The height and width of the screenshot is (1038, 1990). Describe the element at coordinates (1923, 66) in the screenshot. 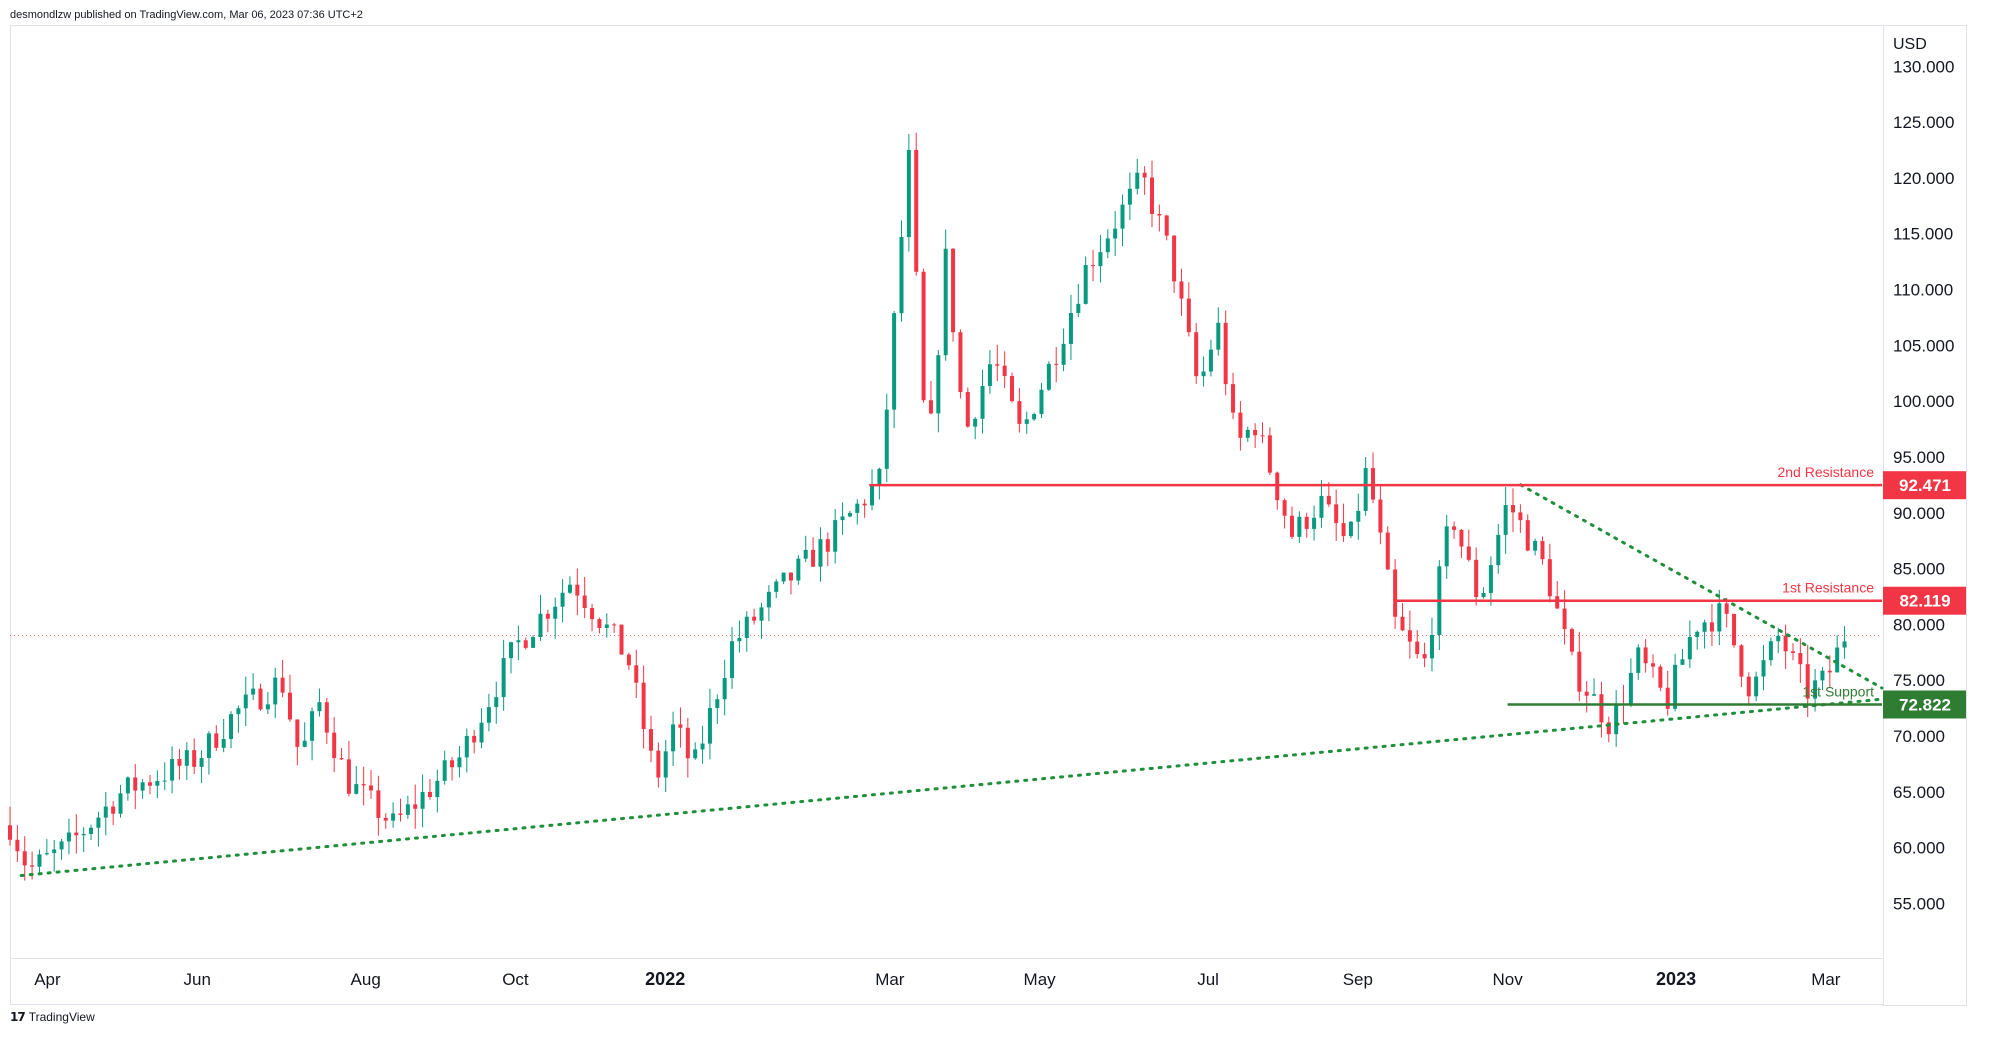

I see `y-tick-label: 130.000` at that location.